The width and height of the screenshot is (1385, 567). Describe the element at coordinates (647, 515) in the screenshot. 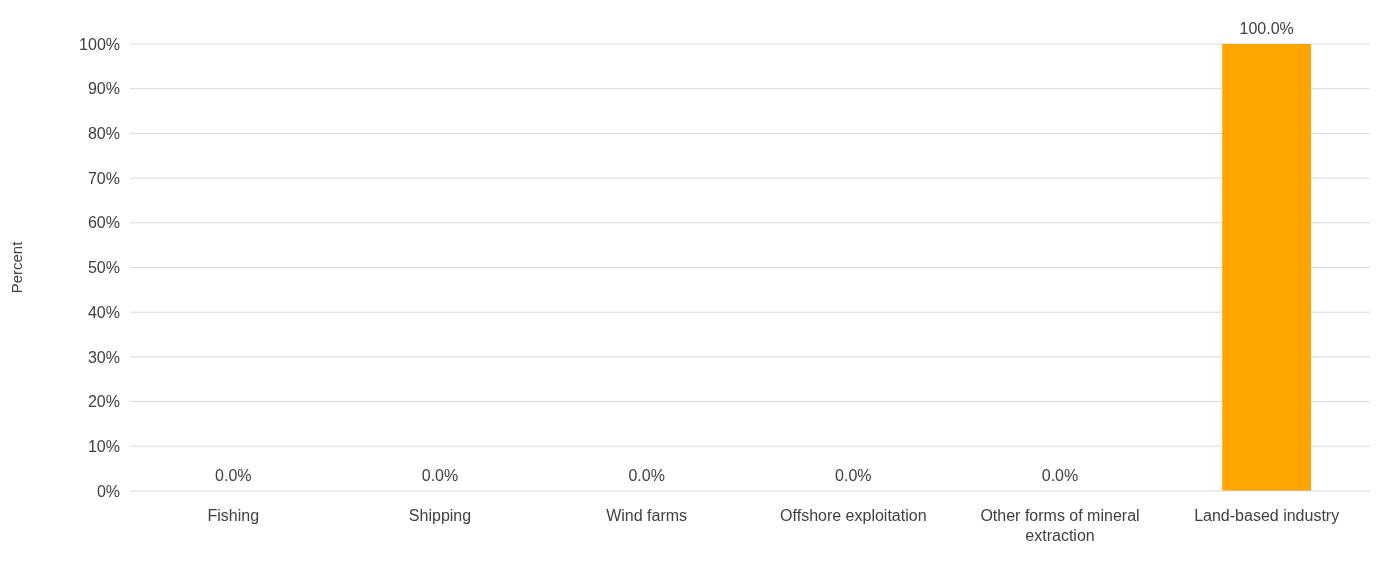

I see `x-tick-label: Wind farms` at that location.